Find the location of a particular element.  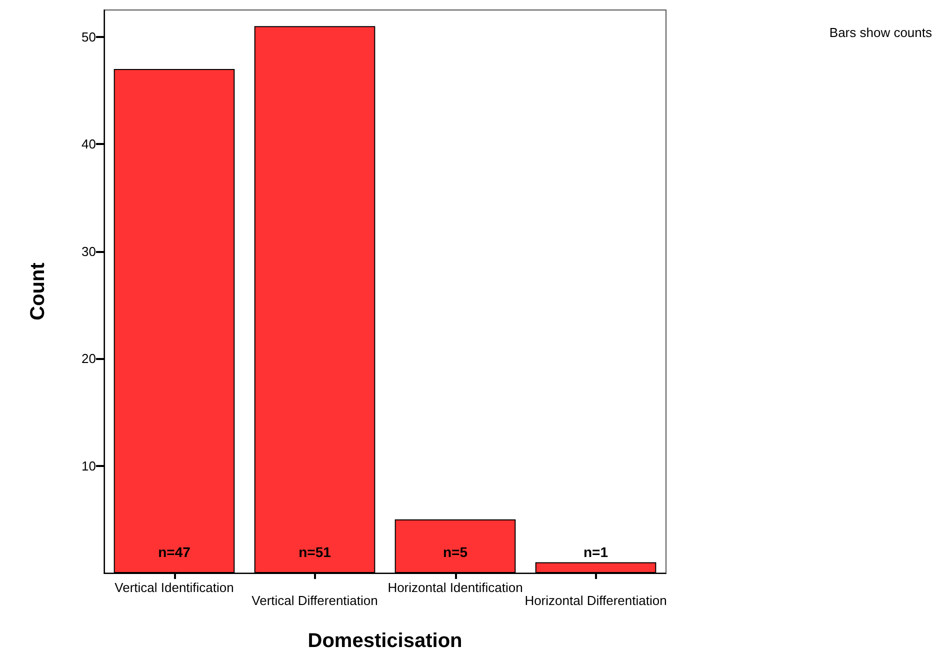

data-label: n=47 is located at coordinates (174, 552).